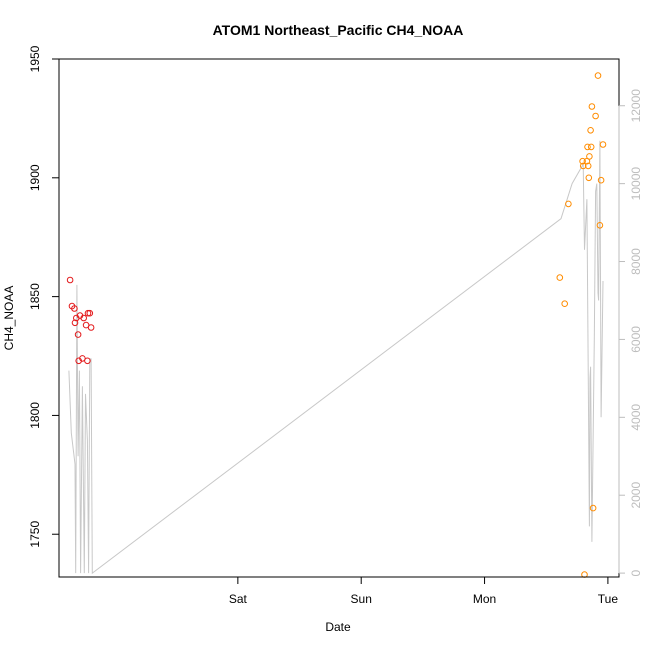 The height and width of the screenshot is (650, 650). Describe the element at coordinates (238, 599) in the screenshot. I see `x-tick-label: Sat` at that location.